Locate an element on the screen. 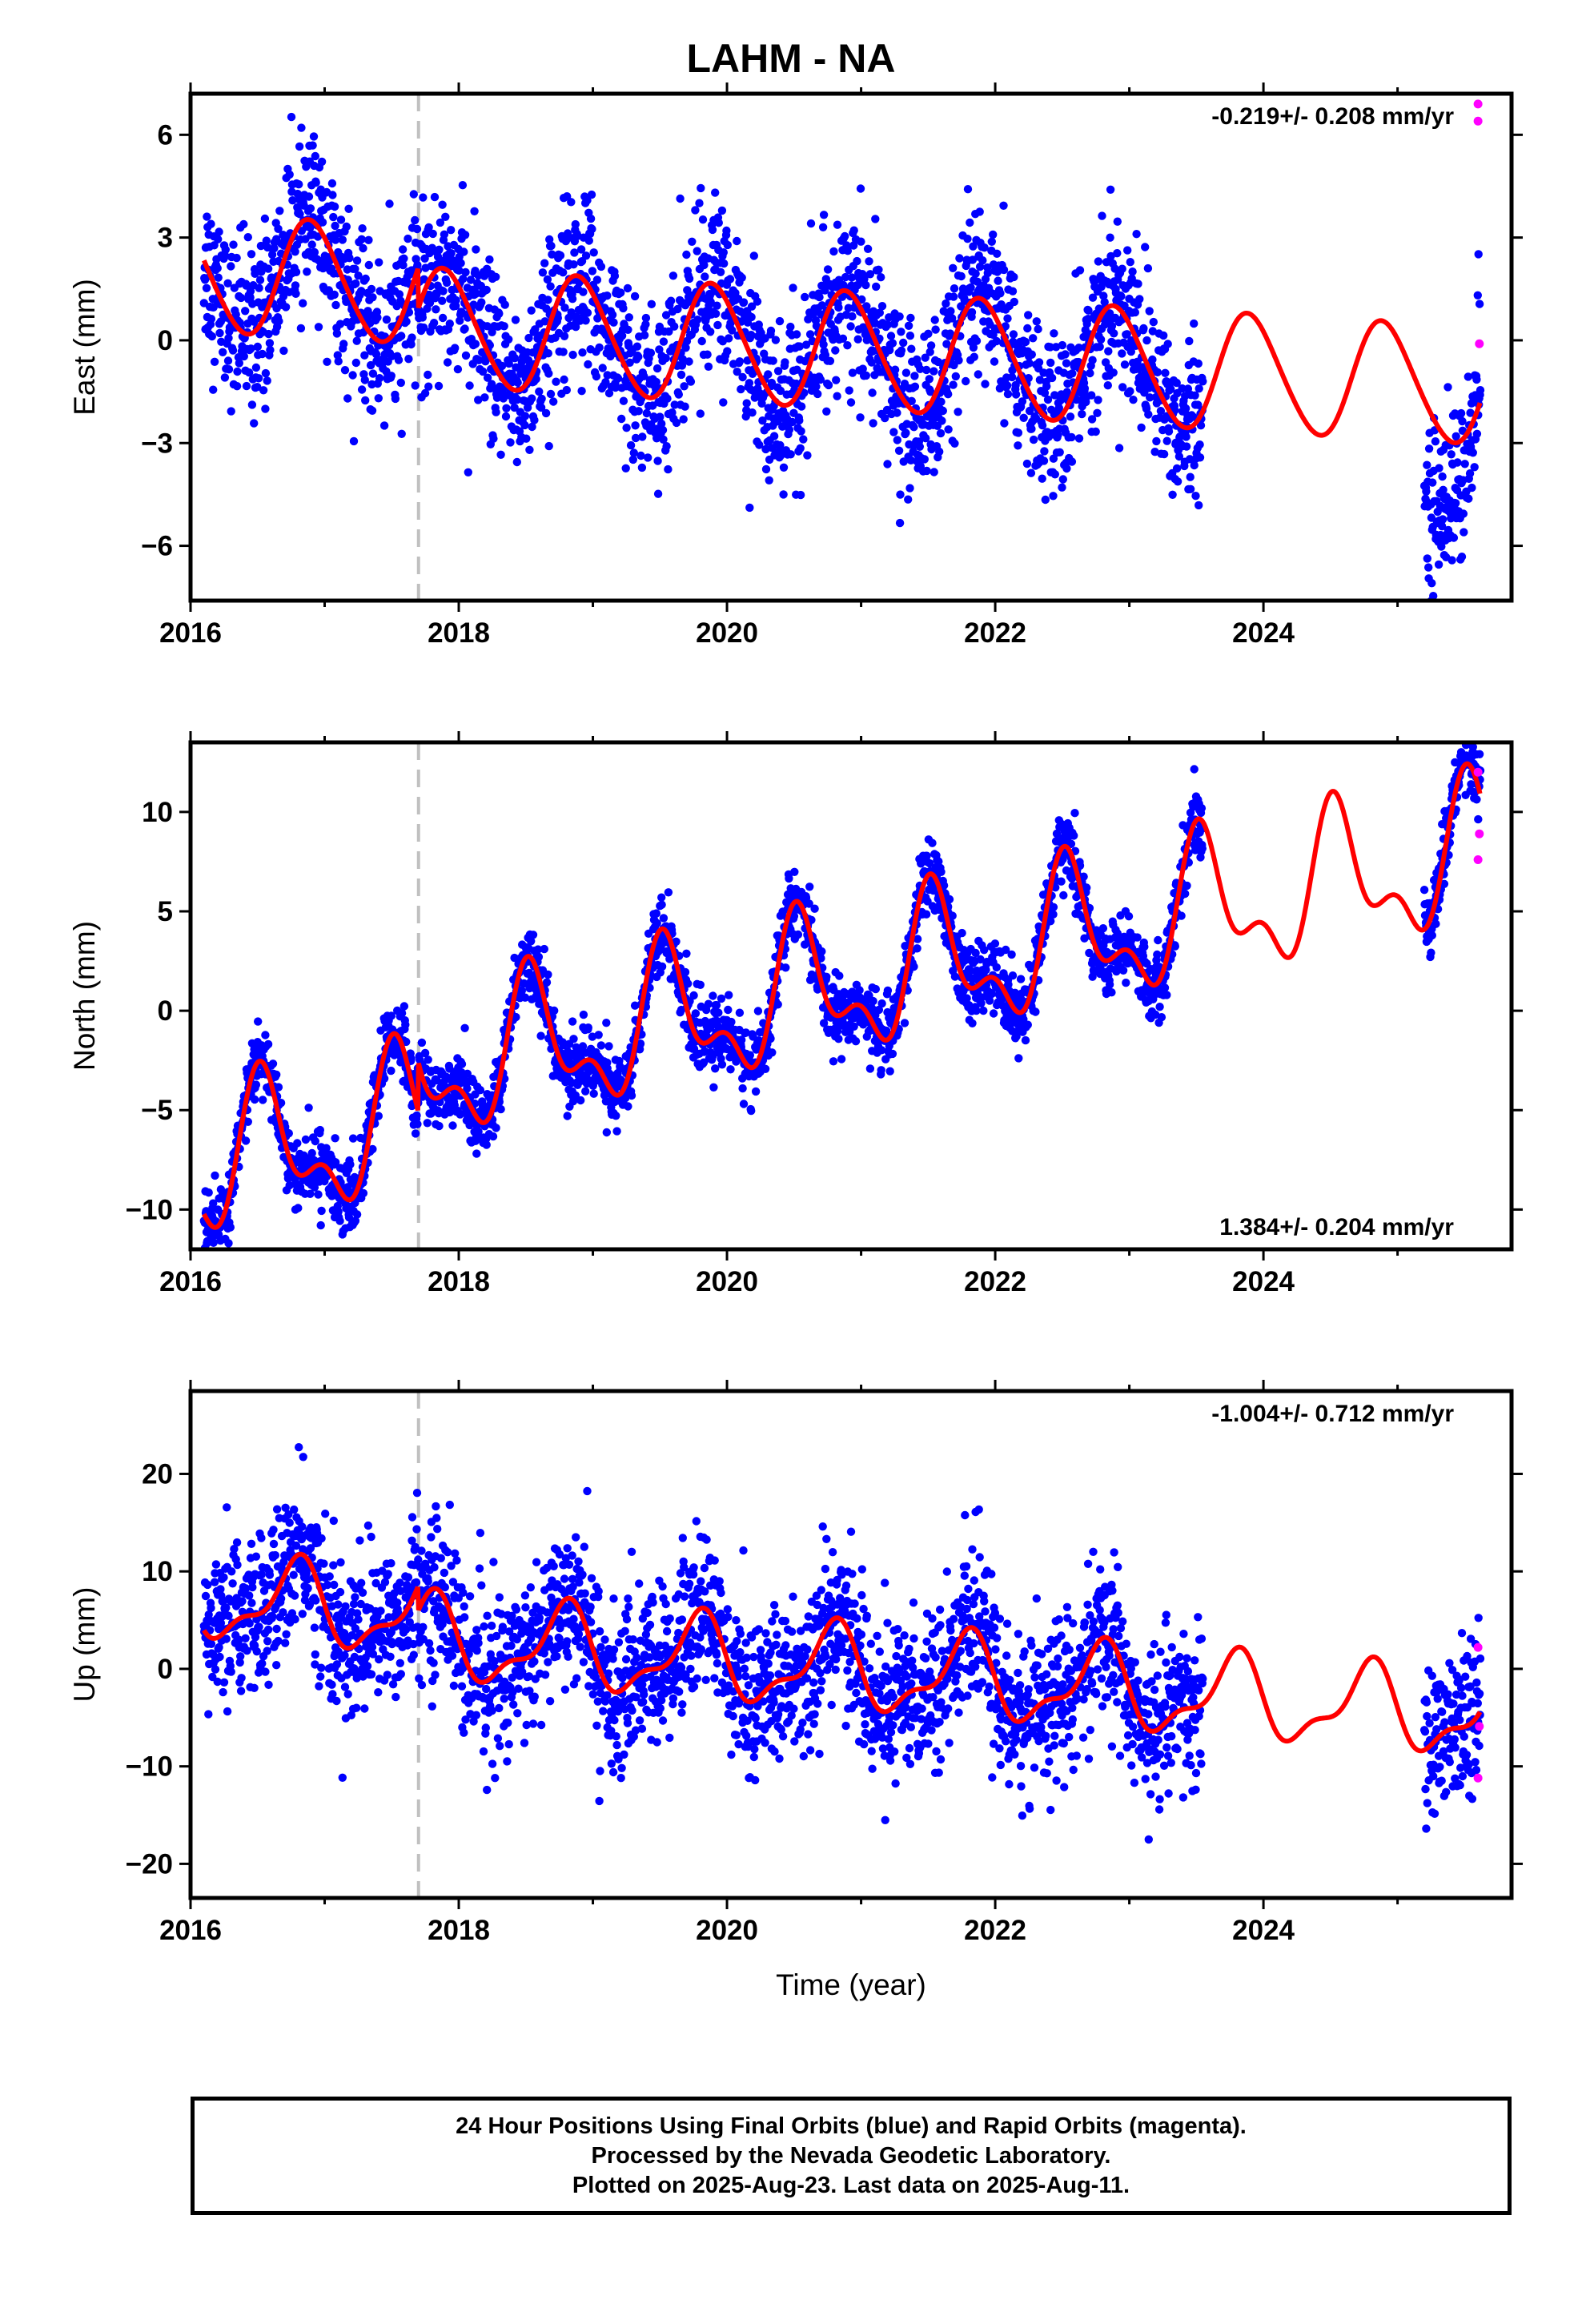 This screenshot has height=2324, width=1582. x-tick-label: 2022 is located at coordinates (995, 633).